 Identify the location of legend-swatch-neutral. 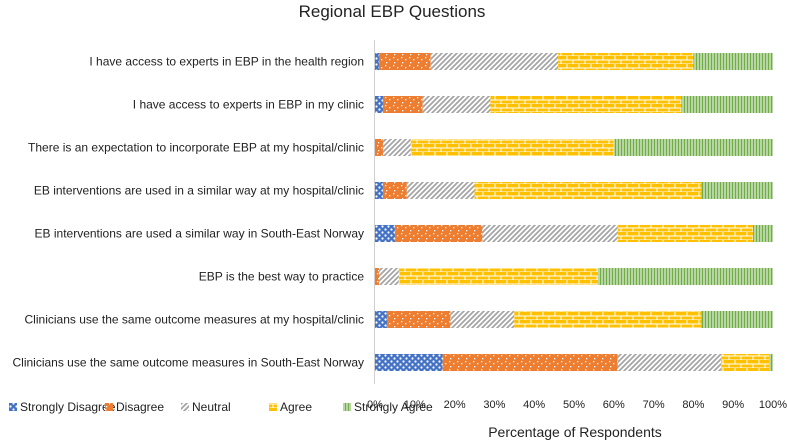
(185, 407).